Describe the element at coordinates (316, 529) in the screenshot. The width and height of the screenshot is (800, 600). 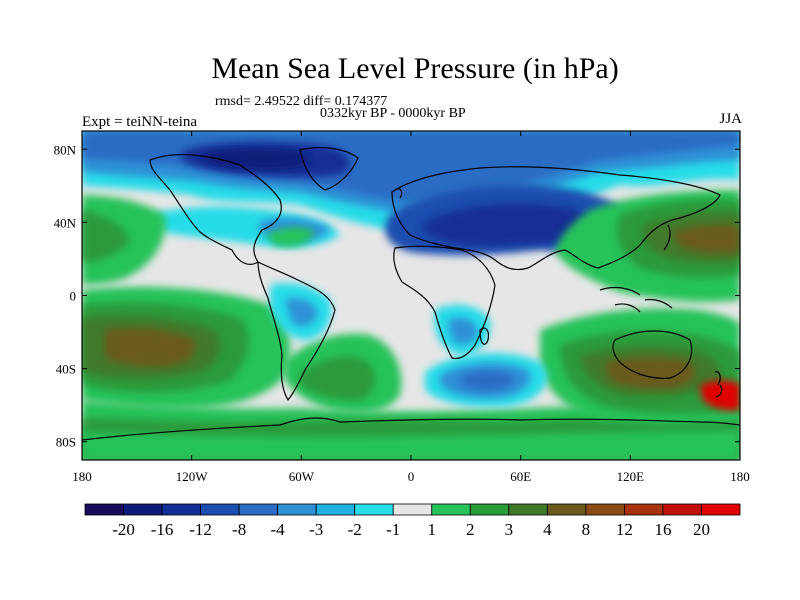
I see `colorbar-label: -3` at that location.